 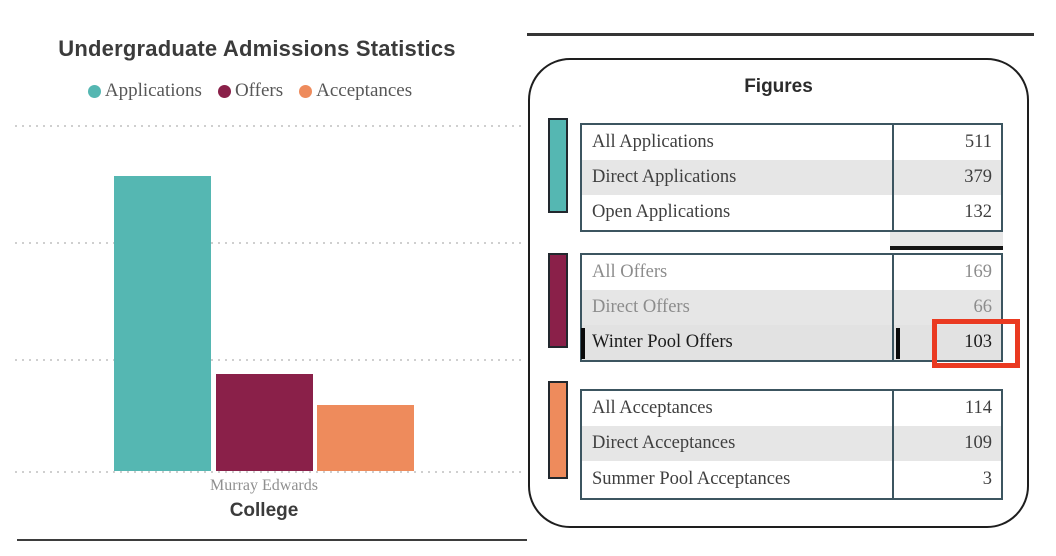 I want to click on scroll-remnant-strip, so click(x=946, y=239).